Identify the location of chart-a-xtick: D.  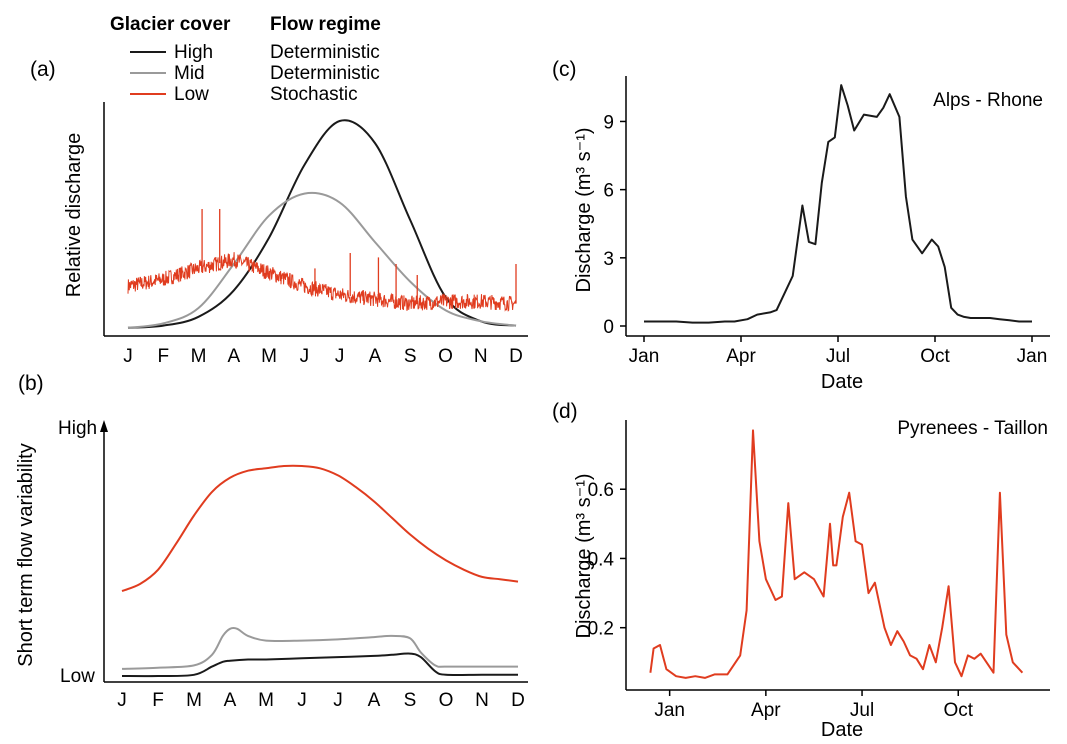
(516, 356).